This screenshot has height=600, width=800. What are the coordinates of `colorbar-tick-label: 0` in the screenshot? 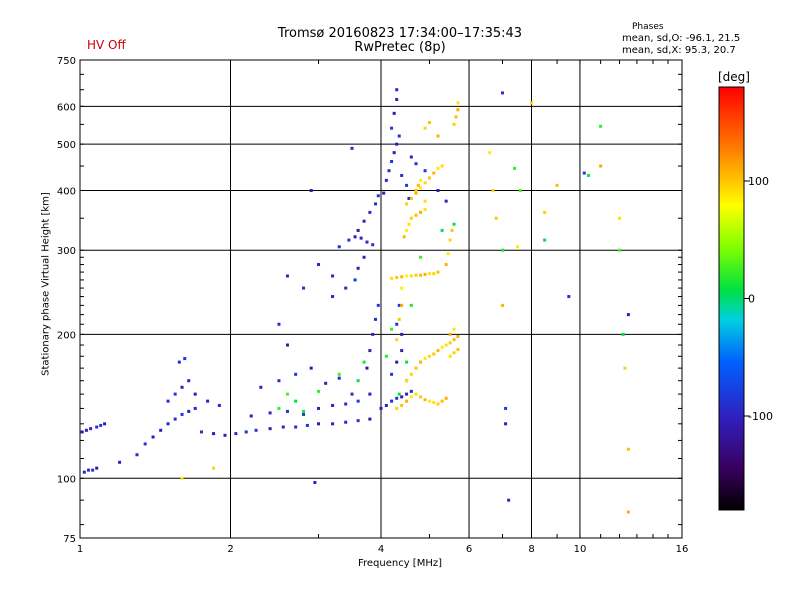 It's located at (751, 299).